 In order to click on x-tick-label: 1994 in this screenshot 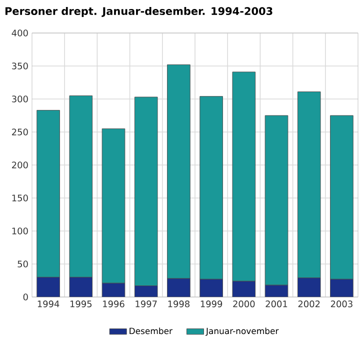, I will do `click(49, 304)`.